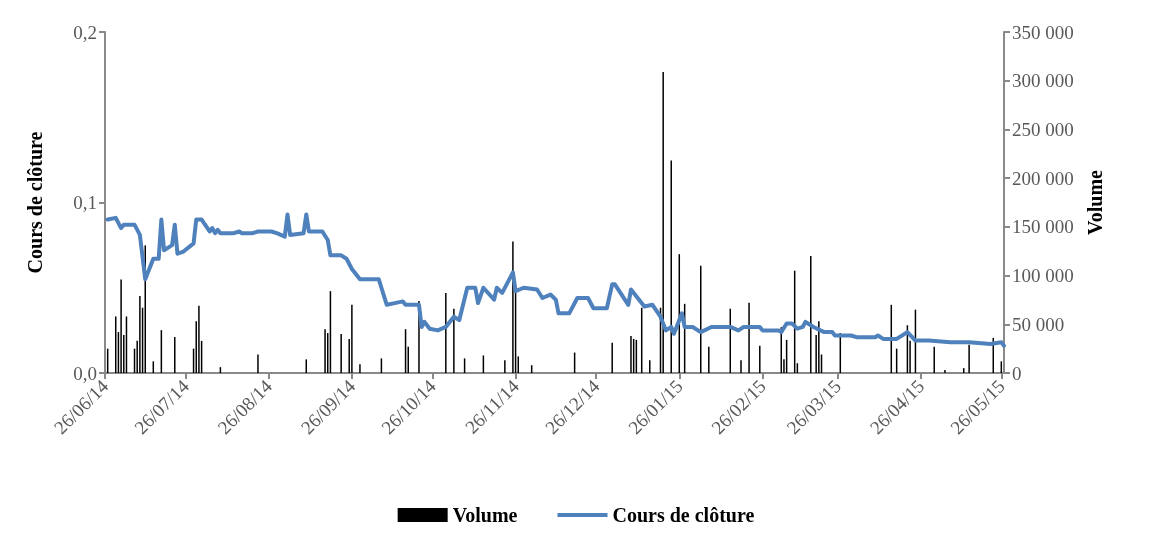  What do you see at coordinates (1043, 129) in the screenshot?
I see `y2-tick-label: 250 000` at bounding box center [1043, 129].